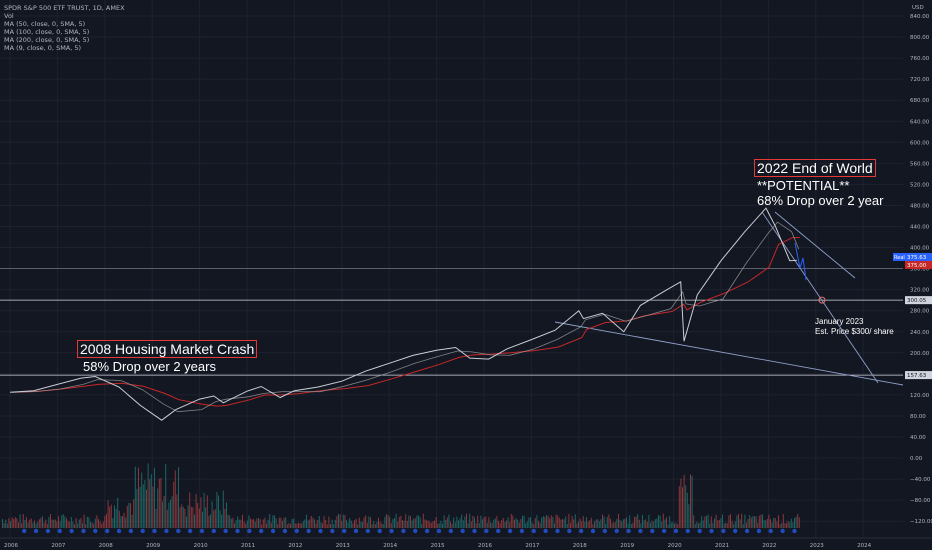  What do you see at coordinates (45, 24) in the screenshot?
I see `indicator-ma-50: MA (50, close, 0, SMA, 5)` at bounding box center [45, 24].